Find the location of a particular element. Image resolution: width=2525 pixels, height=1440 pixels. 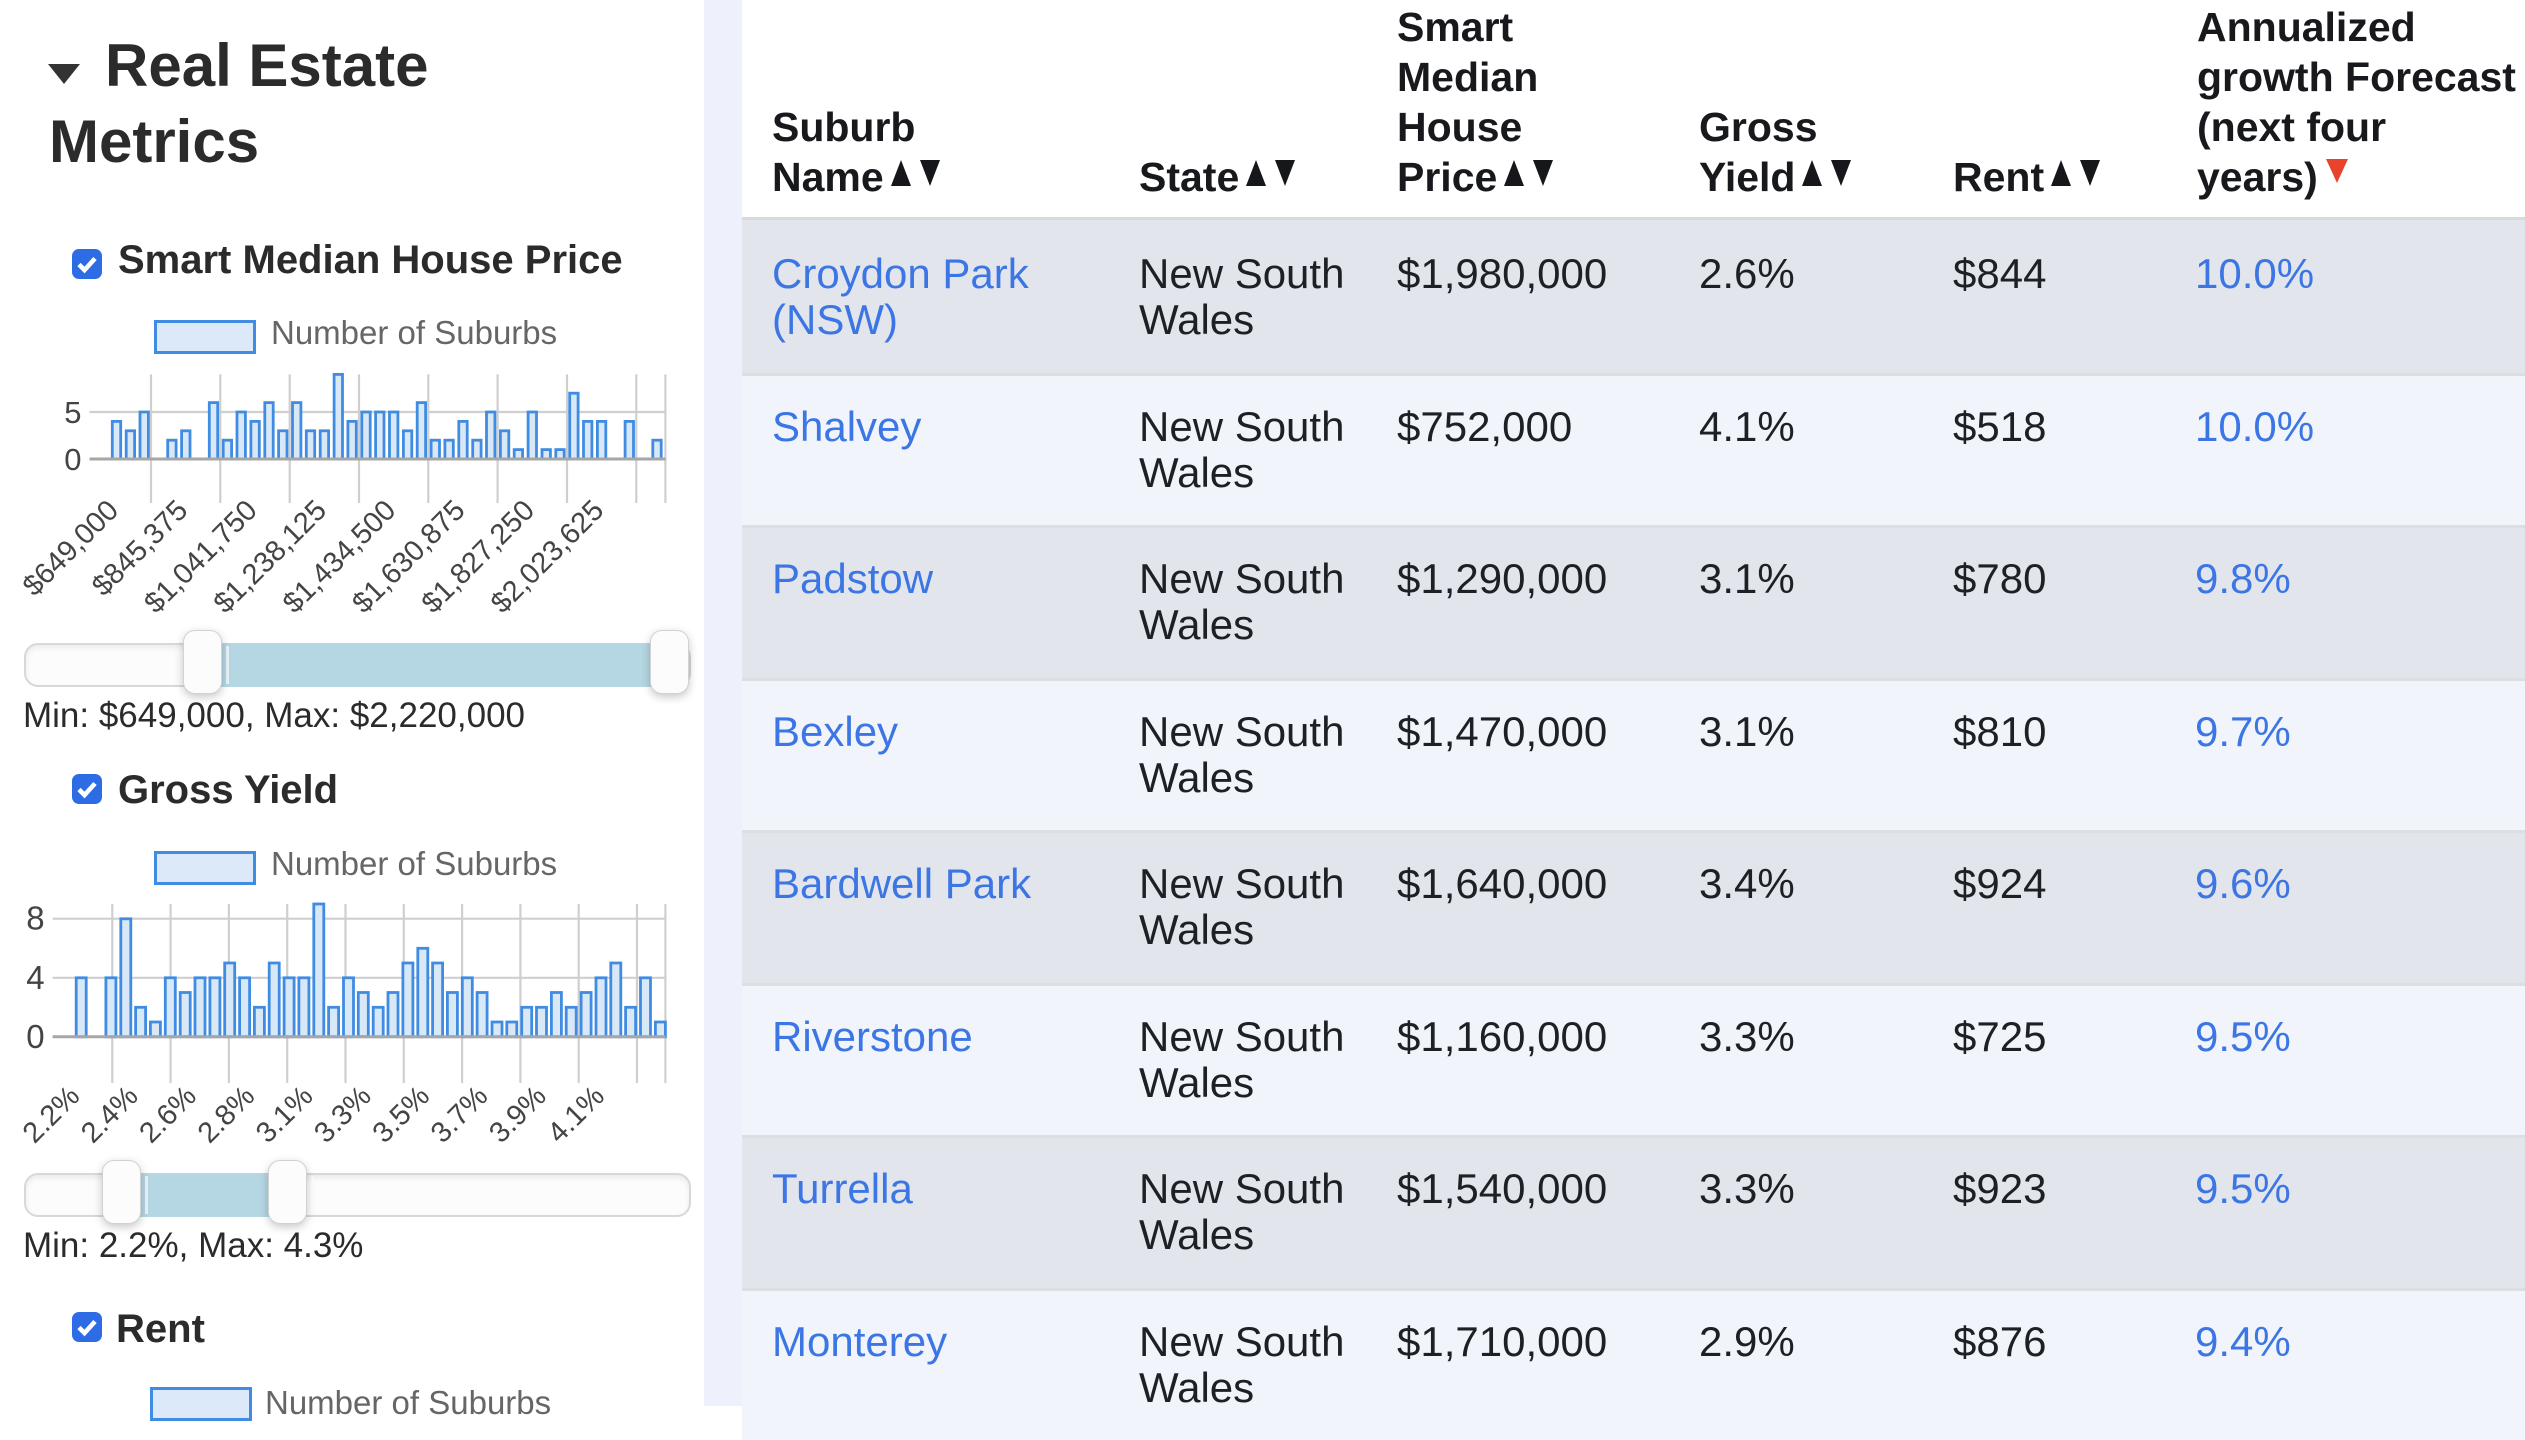

svg-text: 2.6% is located at coordinates (167, 1114).